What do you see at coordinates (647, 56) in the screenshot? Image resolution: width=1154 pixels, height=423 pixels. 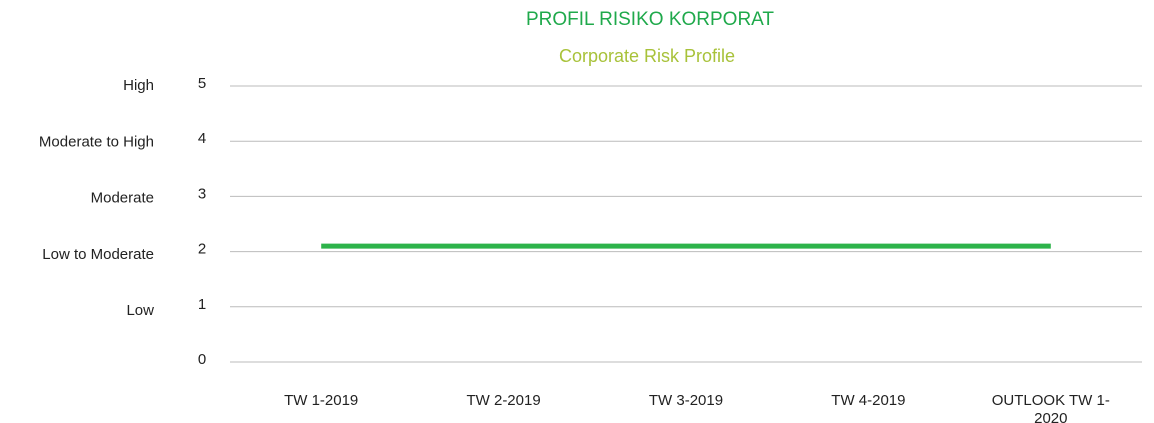 I see `chart-subtitle: Corporate Risk Profile` at bounding box center [647, 56].